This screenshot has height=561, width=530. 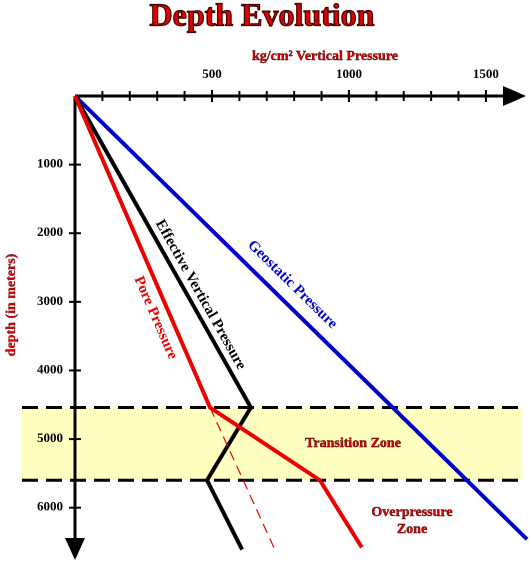 I want to click on annotation: Zone, so click(x=412, y=529).